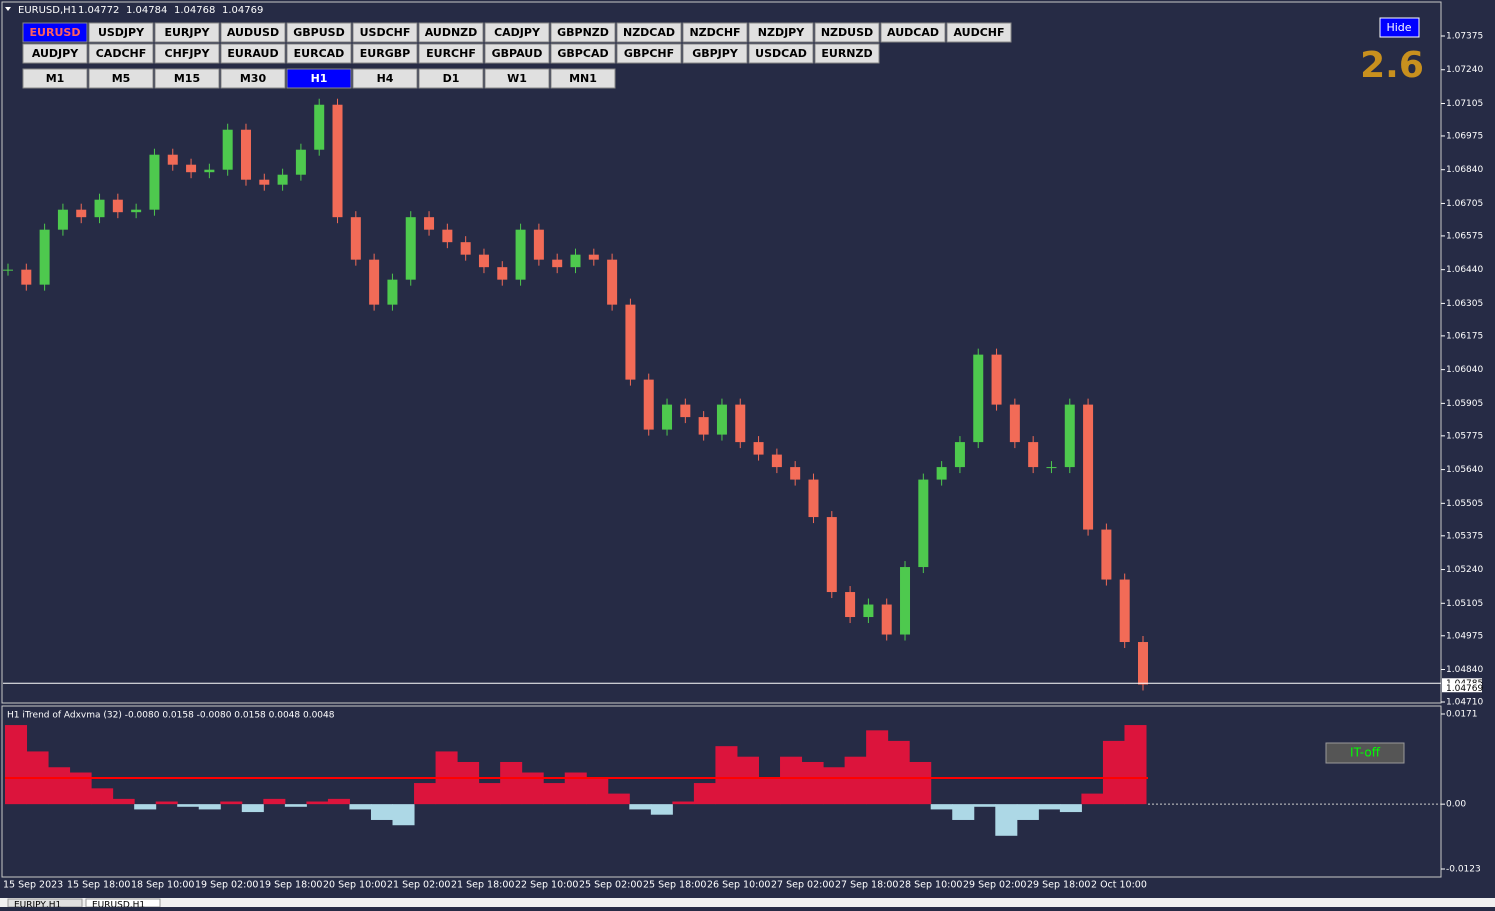  What do you see at coordinates (994, 885) in the screenshot?
I see `time-label: 29 Sep 02:00` at bounding box center [994, 885].